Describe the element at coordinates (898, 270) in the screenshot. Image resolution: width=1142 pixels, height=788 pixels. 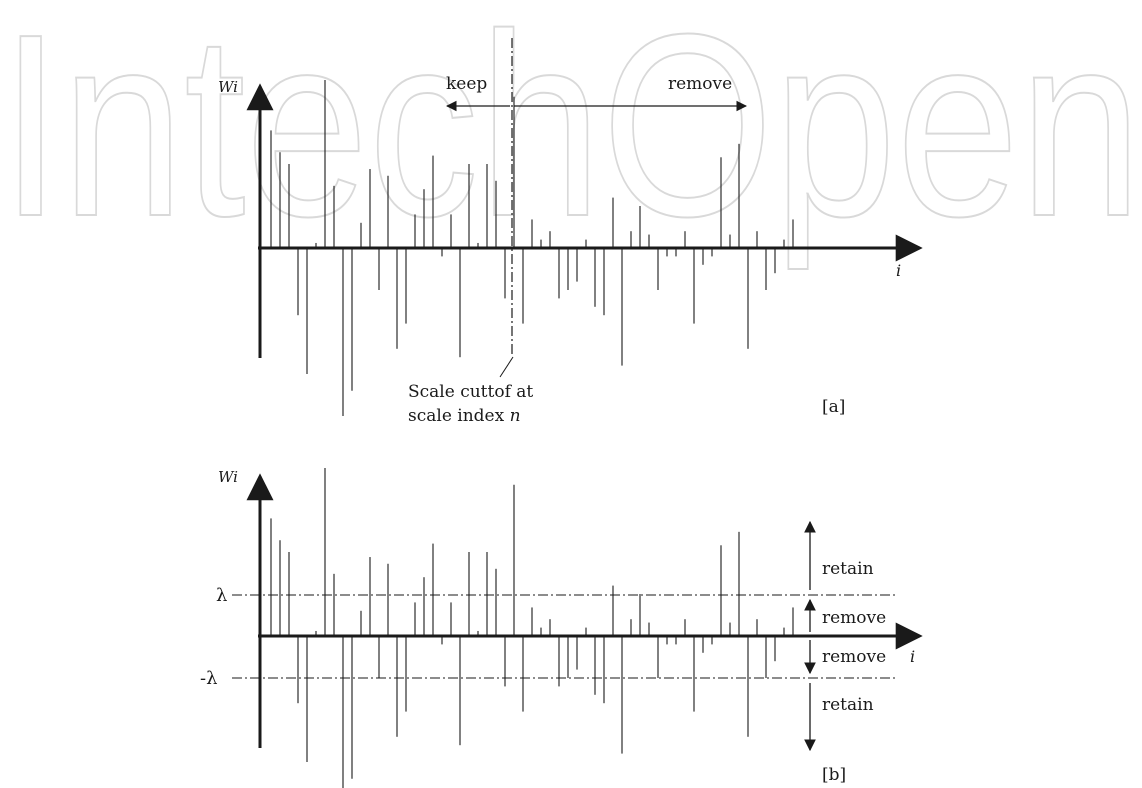
I see `x-axis-label-a: i` at that location.